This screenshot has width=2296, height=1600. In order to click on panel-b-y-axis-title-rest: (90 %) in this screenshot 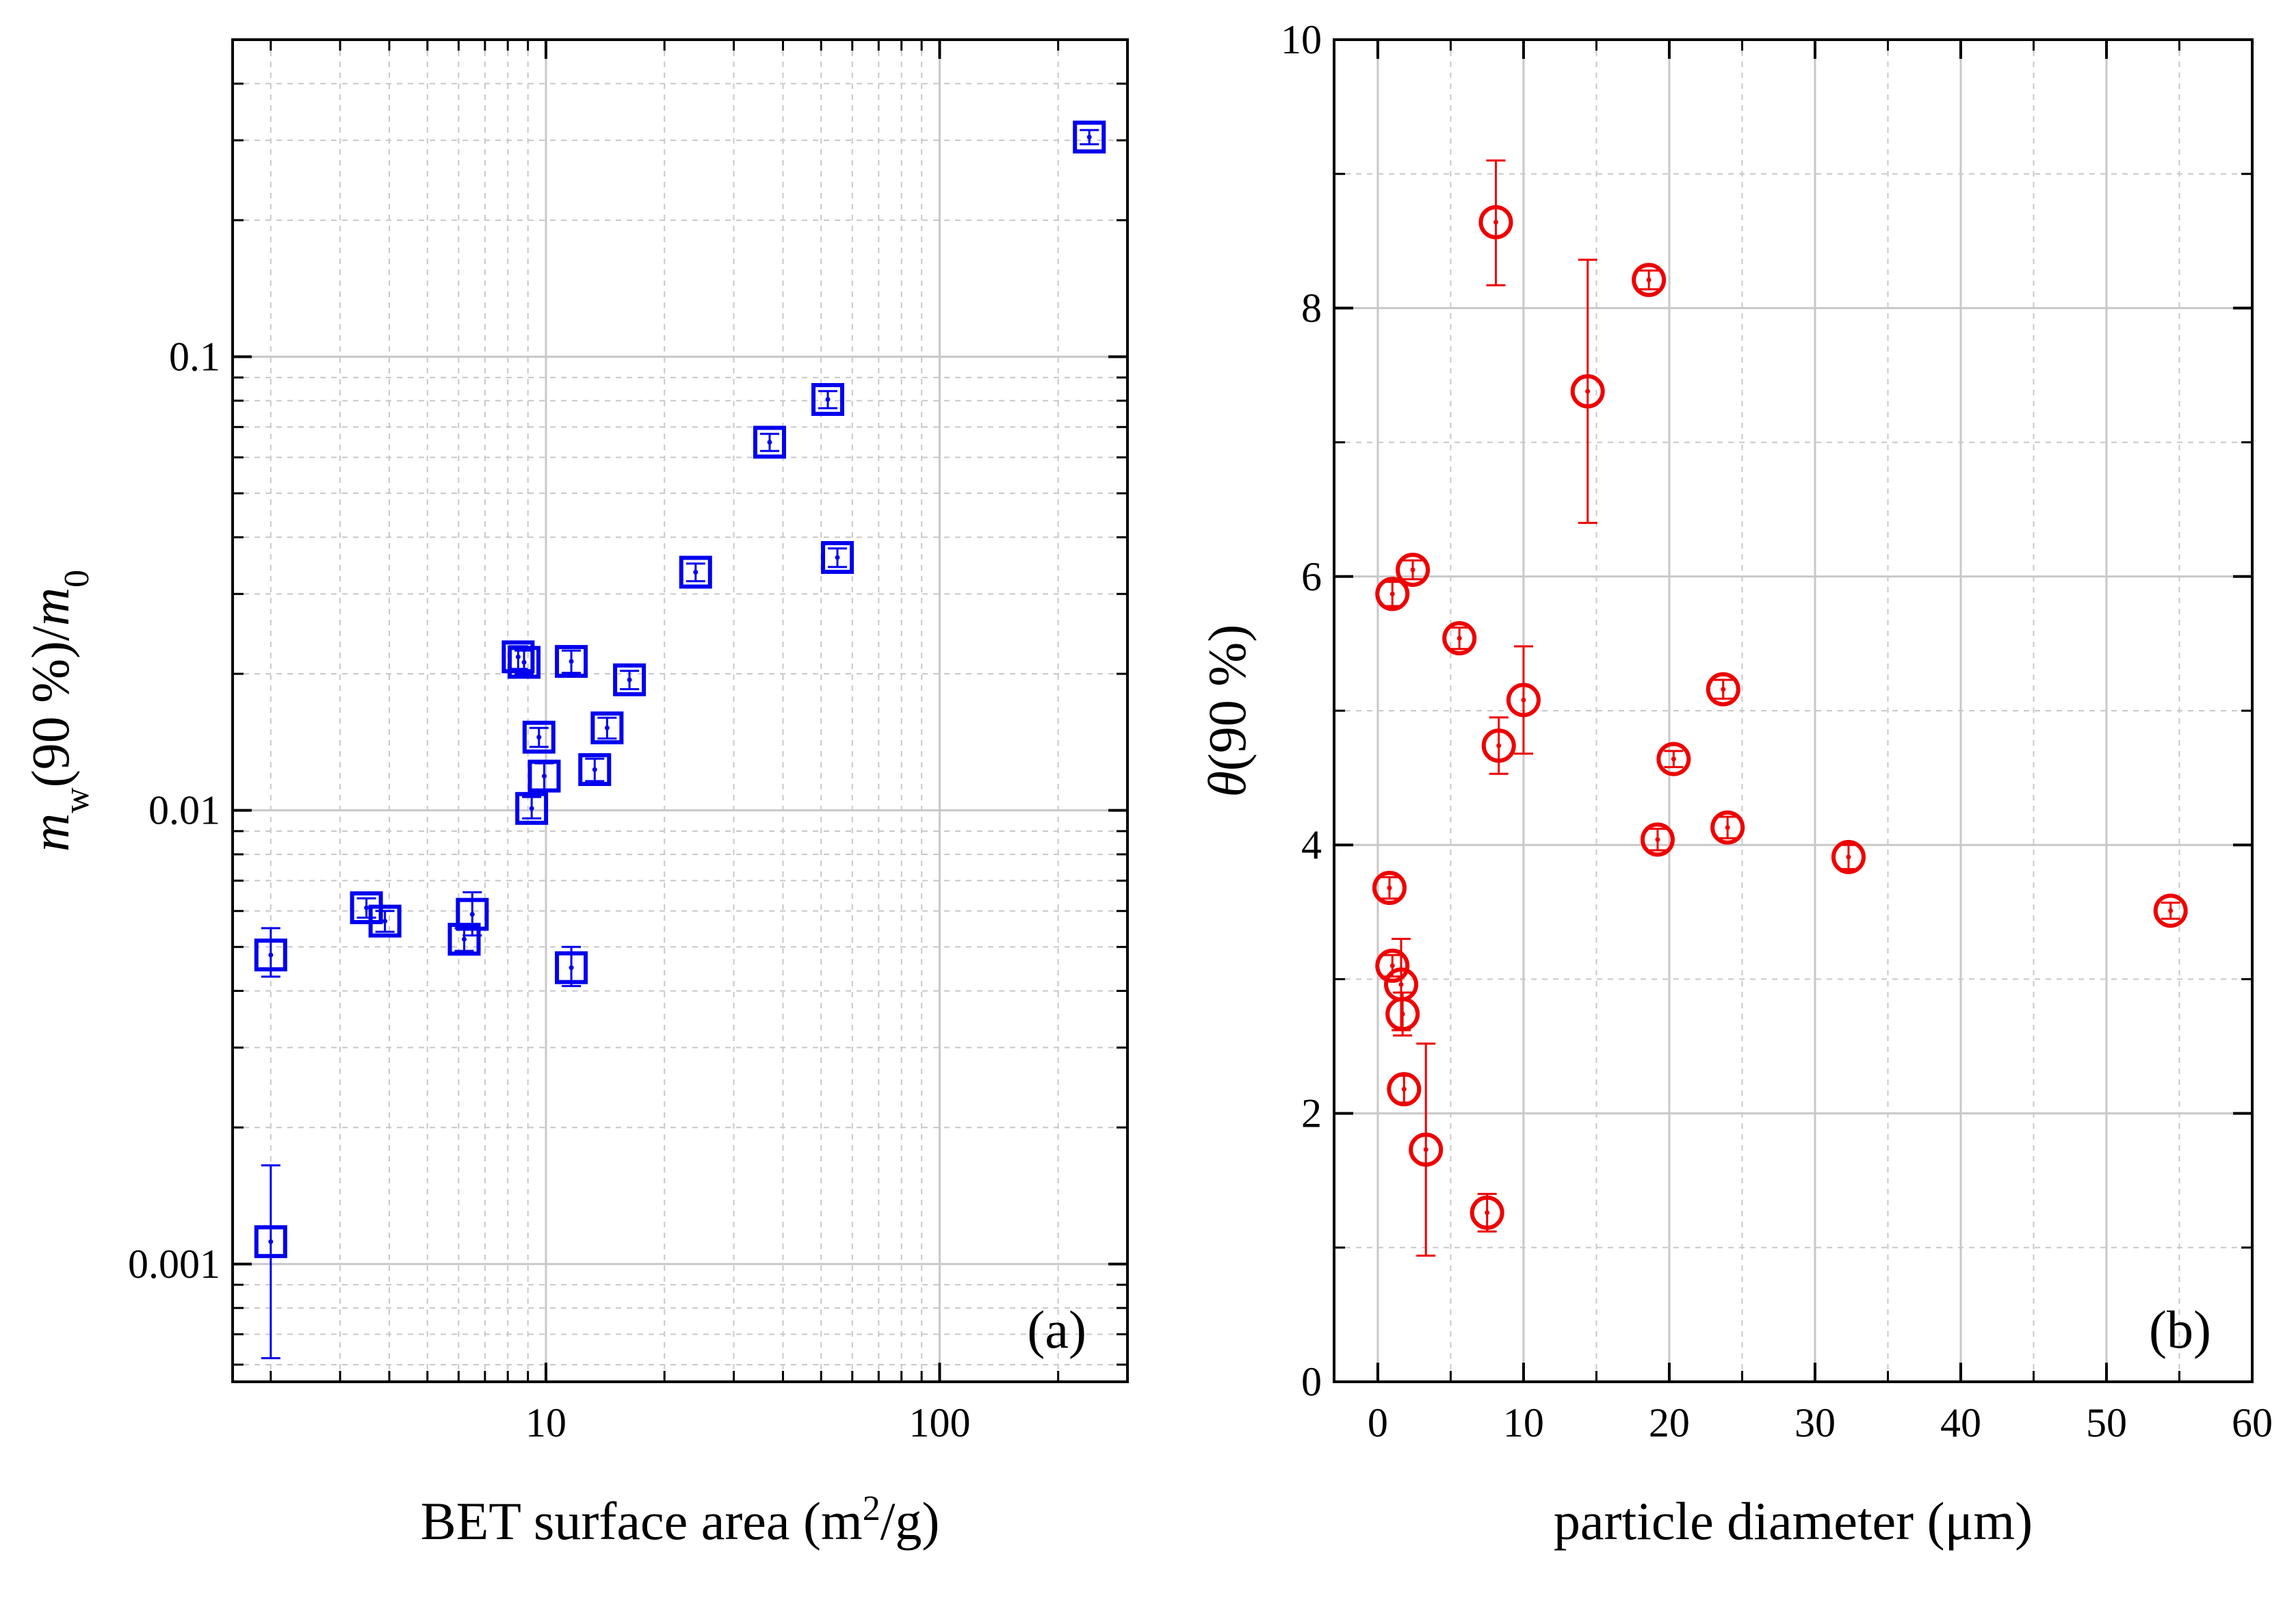, I will do `click(1227, 698)`.